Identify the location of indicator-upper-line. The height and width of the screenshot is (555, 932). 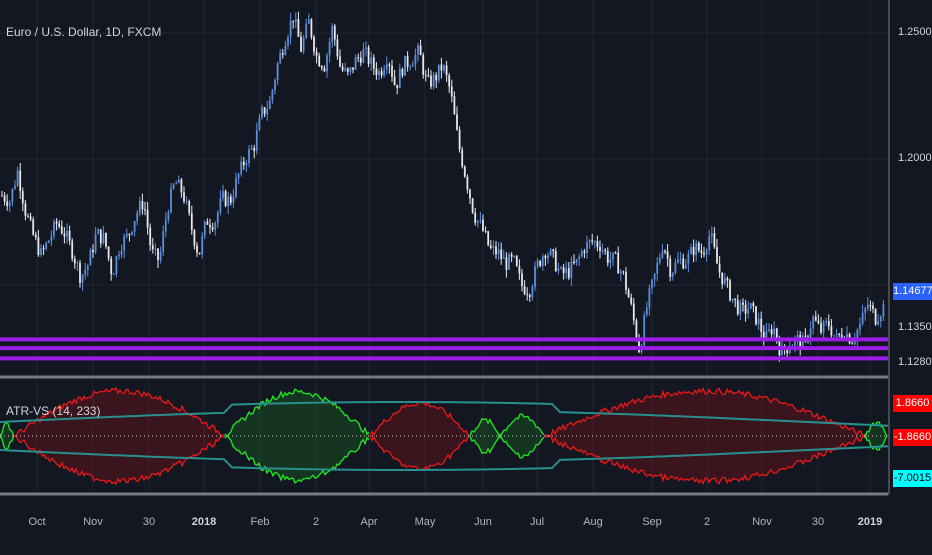
(876, 430).